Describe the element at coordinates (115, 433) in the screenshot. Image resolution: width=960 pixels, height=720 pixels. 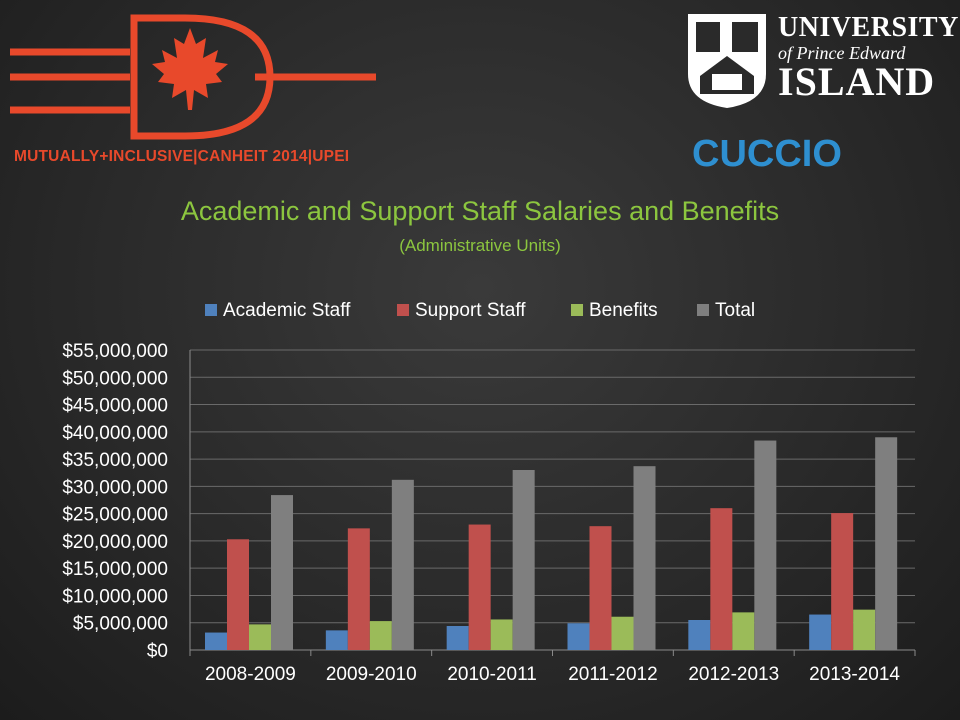
I see `y-tick-label: $40,000,000` at that location.